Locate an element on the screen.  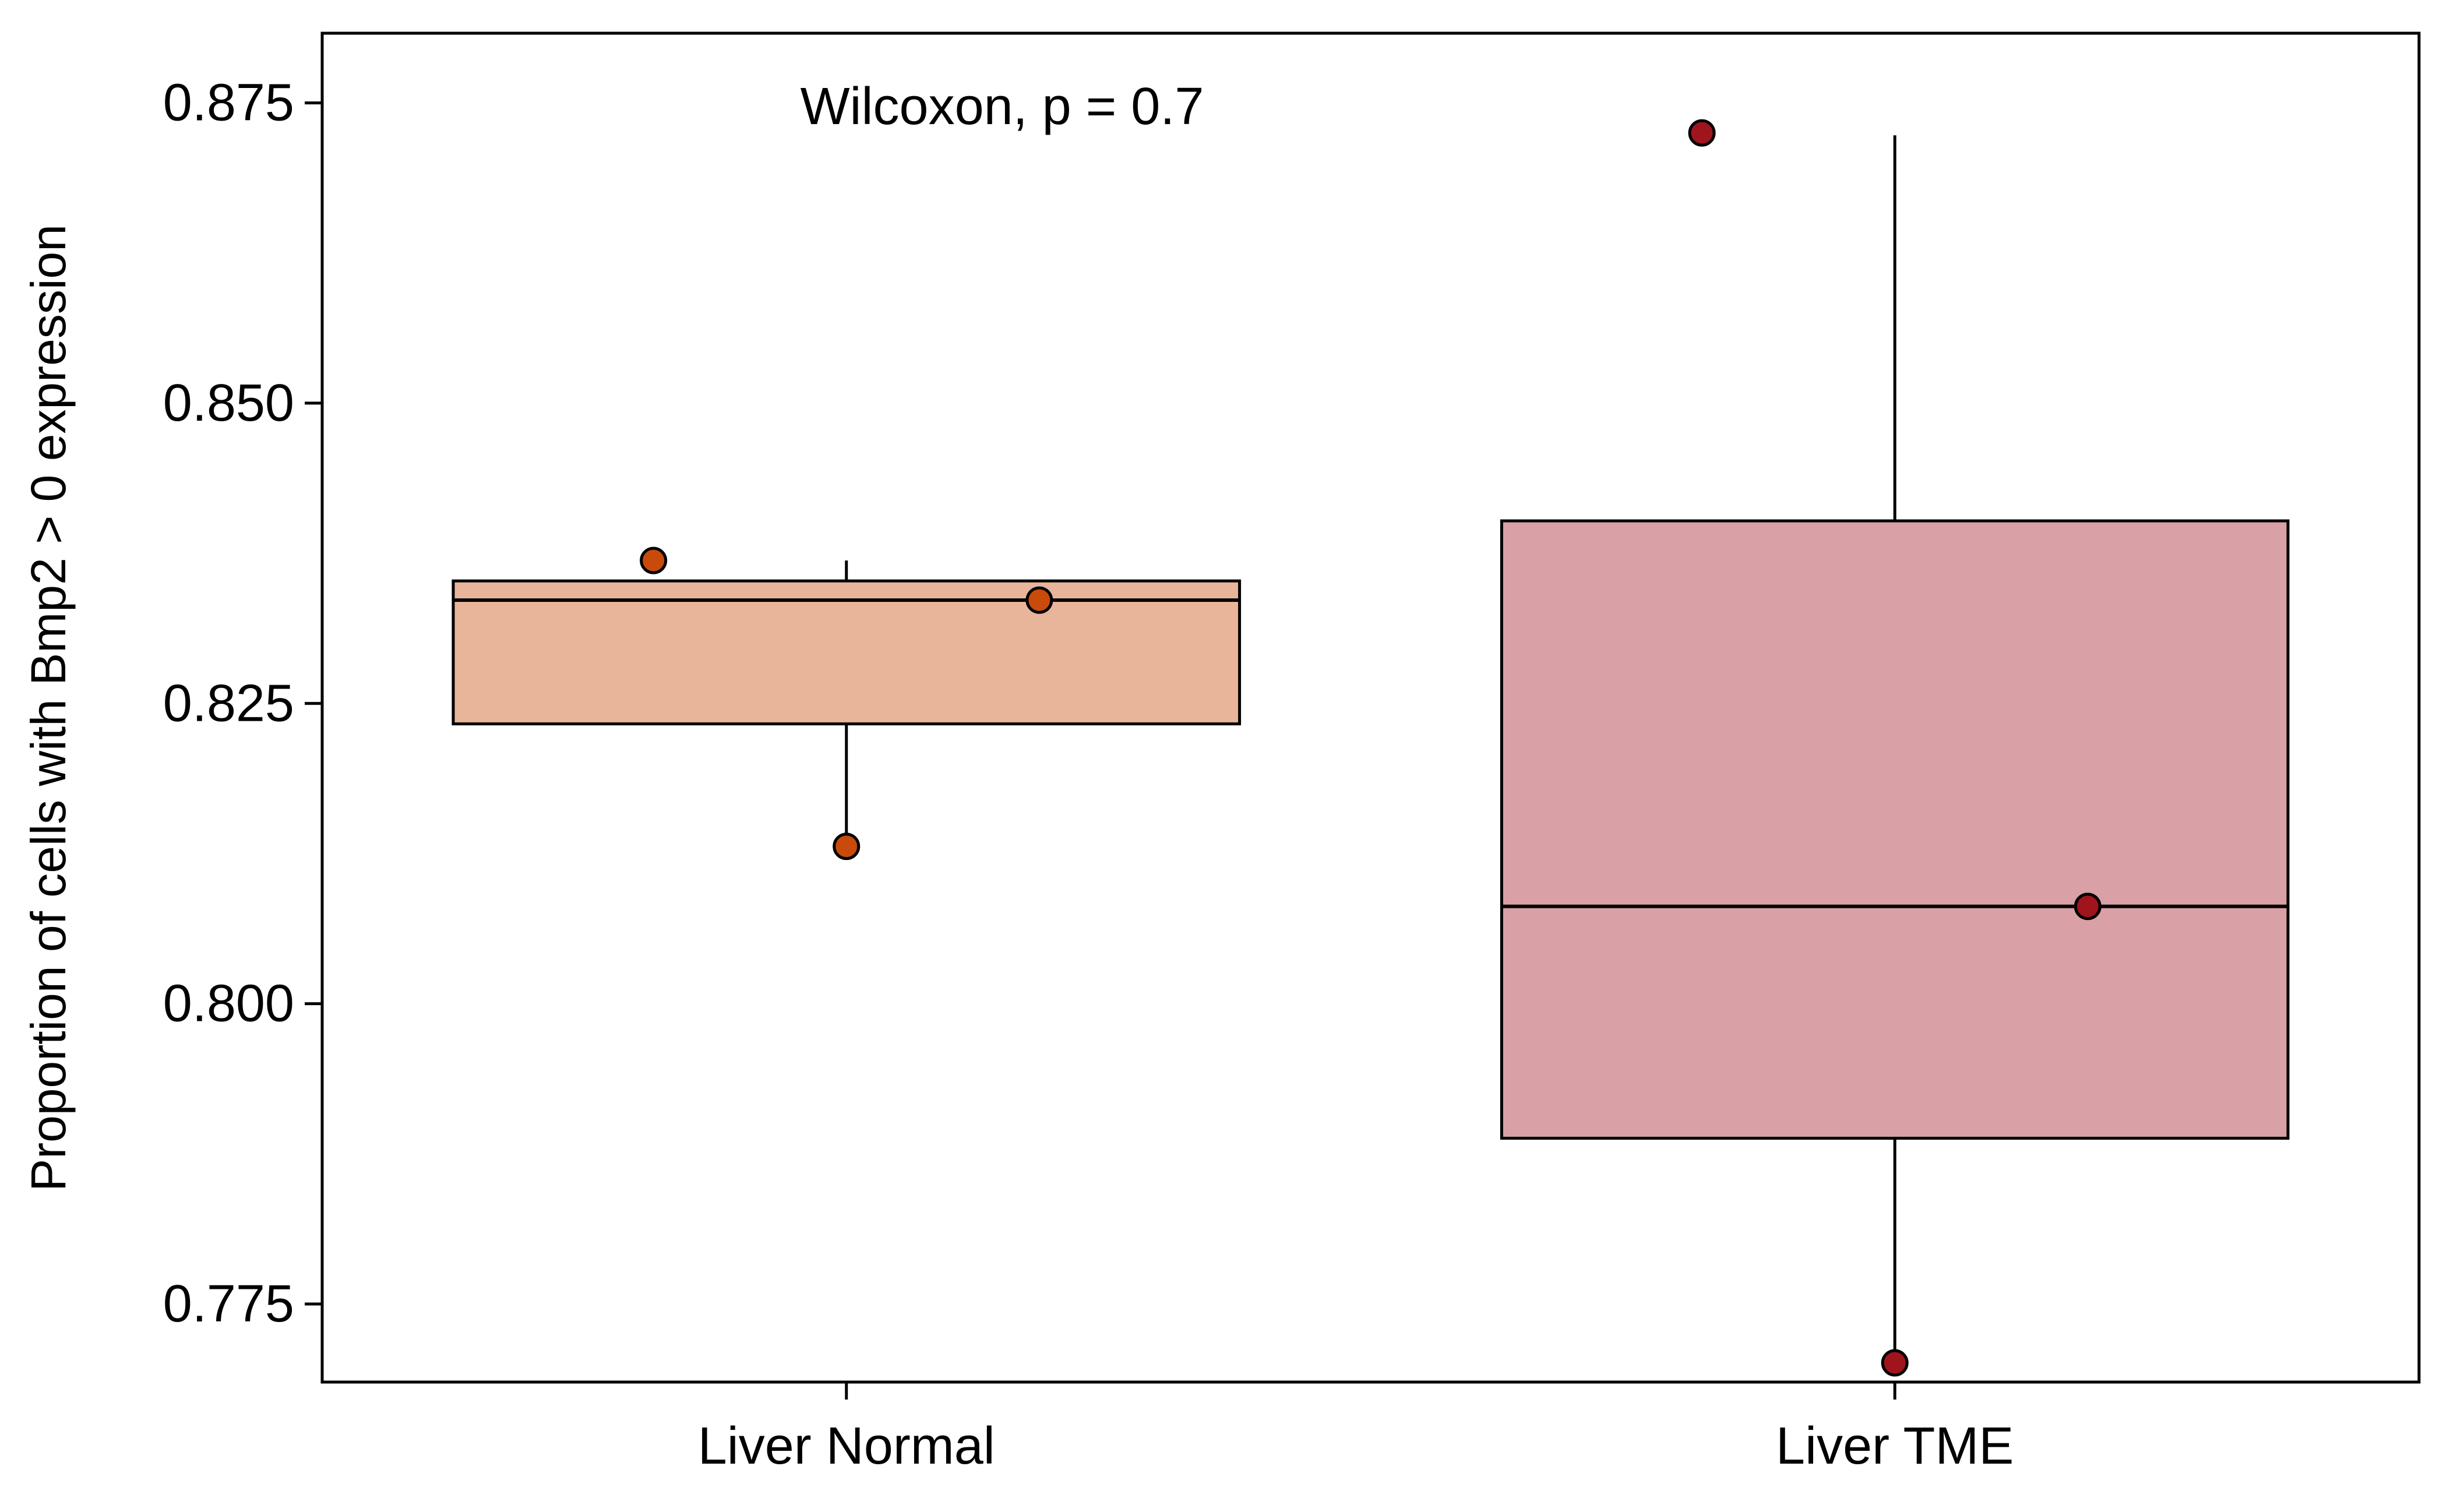
stat-annotation: Wilcoxon, p = 0.7 is located at coordinates (1002, 106).